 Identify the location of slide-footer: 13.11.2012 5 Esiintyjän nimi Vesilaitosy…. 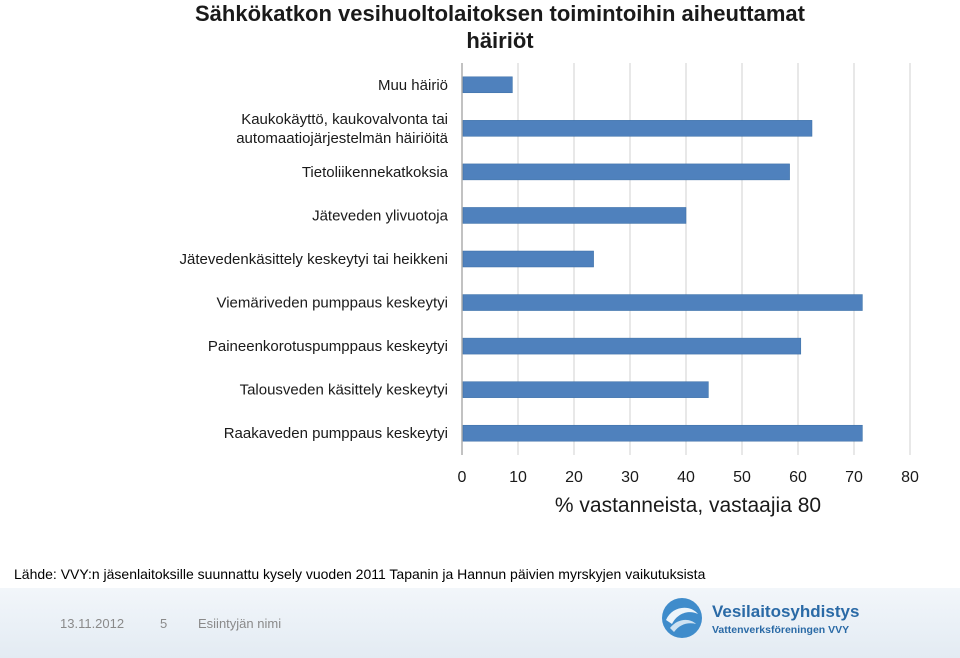
(480, 623).